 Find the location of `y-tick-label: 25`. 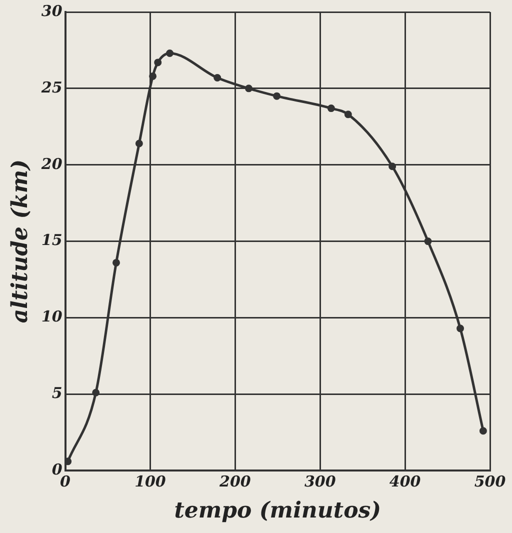

y-tick-label: 25 is located at coordinates (51, 87).